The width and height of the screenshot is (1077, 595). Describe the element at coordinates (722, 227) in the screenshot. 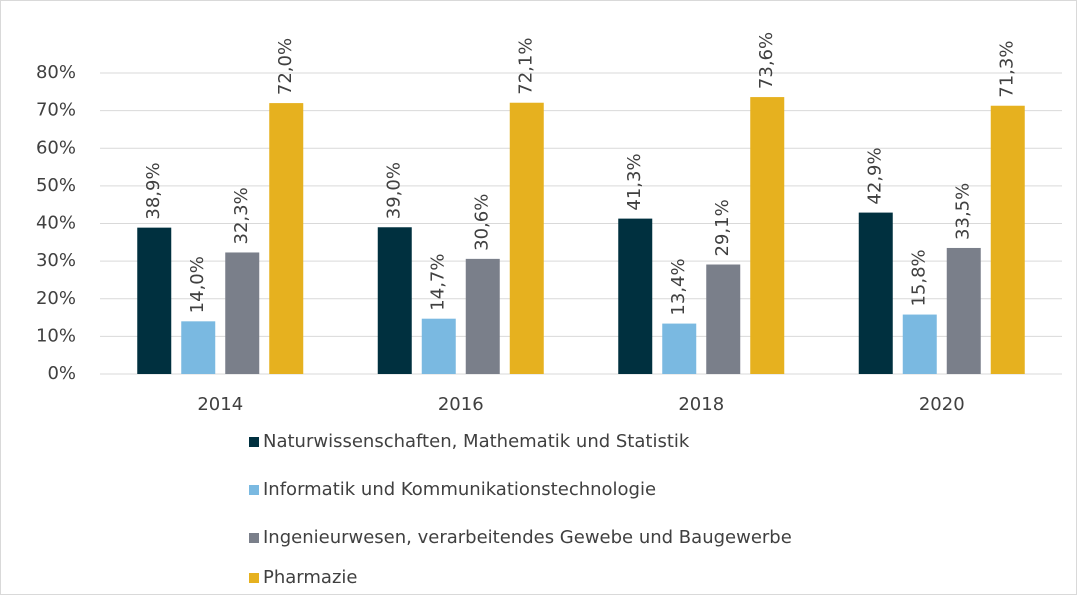

I see `value-label: 29,1%` at that location.